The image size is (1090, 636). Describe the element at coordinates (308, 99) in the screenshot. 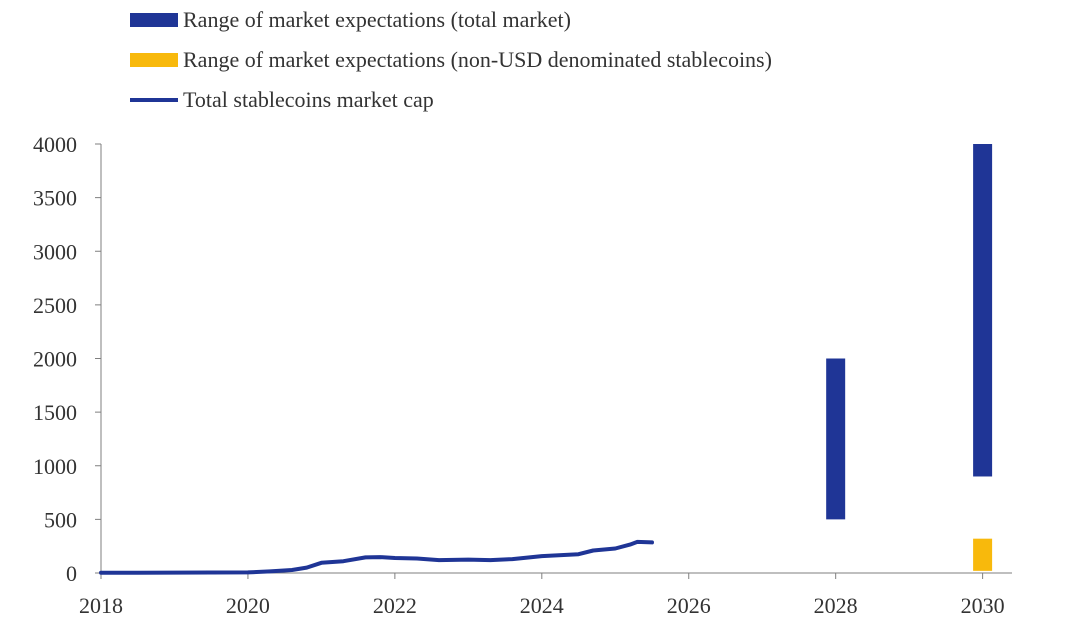

I see `legend-label-3: Total stablecoins market cap` at that location.